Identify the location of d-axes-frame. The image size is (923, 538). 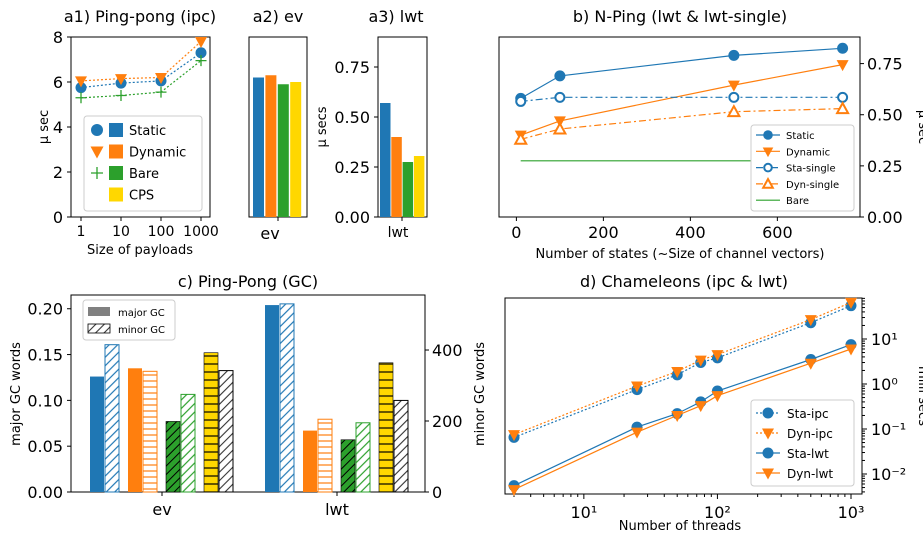
(683, 396).